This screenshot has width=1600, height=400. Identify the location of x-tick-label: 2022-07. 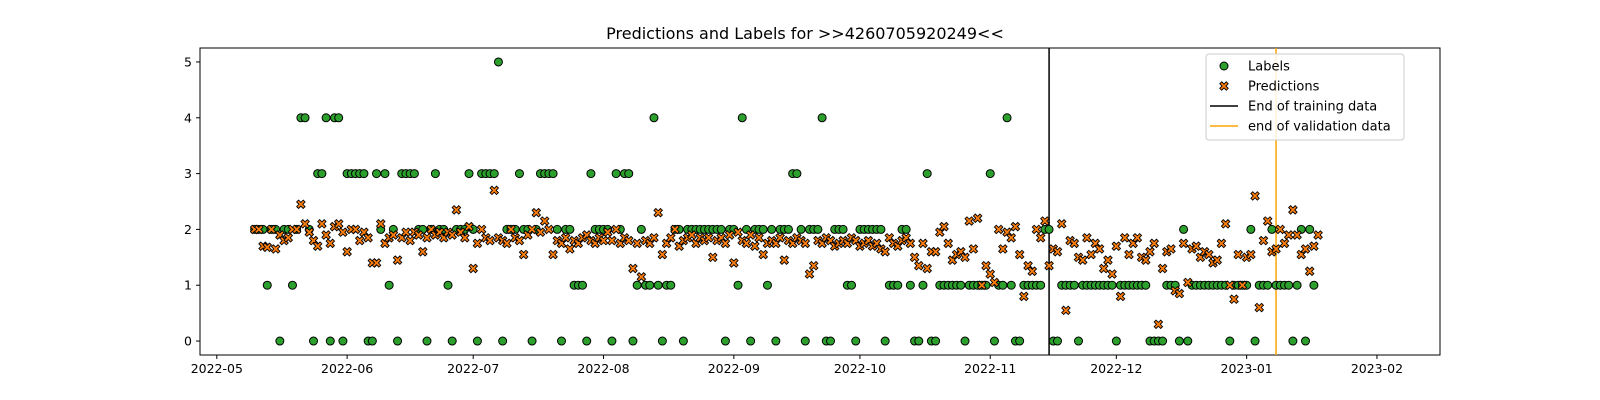
(473, 368).